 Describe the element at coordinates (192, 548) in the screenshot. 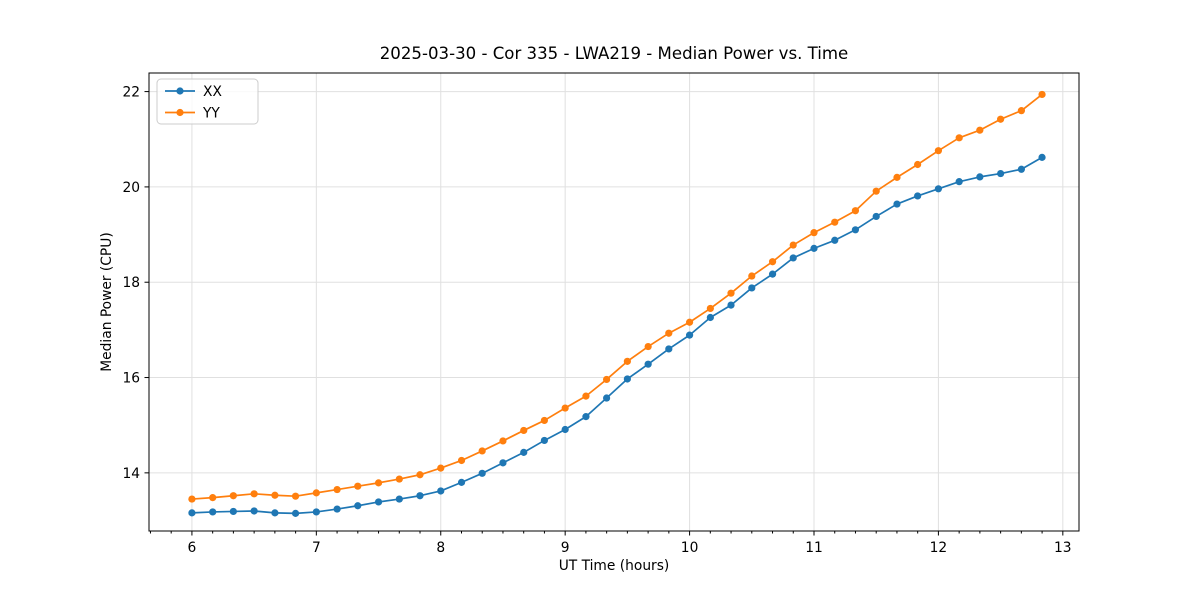

I see `x-tick-label: 6` at that location.